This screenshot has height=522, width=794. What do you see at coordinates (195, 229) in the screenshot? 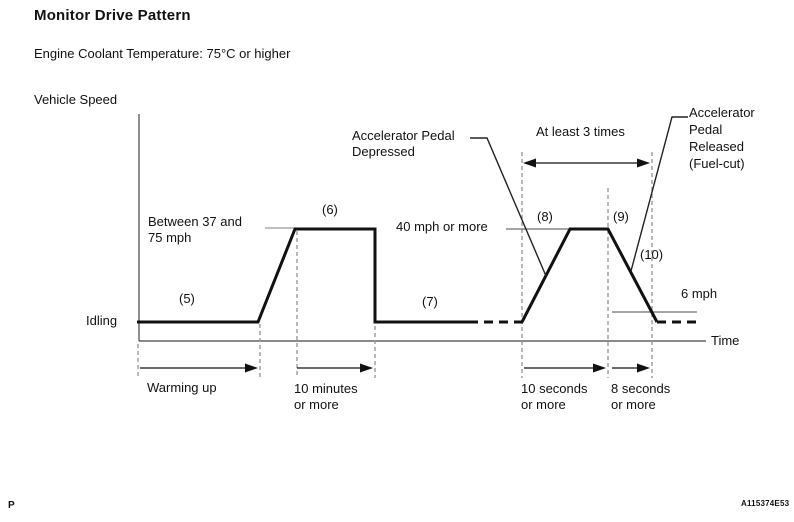
I see `speed-range-label: Between 37 and 75 mph` at bounding box center [195, 229].